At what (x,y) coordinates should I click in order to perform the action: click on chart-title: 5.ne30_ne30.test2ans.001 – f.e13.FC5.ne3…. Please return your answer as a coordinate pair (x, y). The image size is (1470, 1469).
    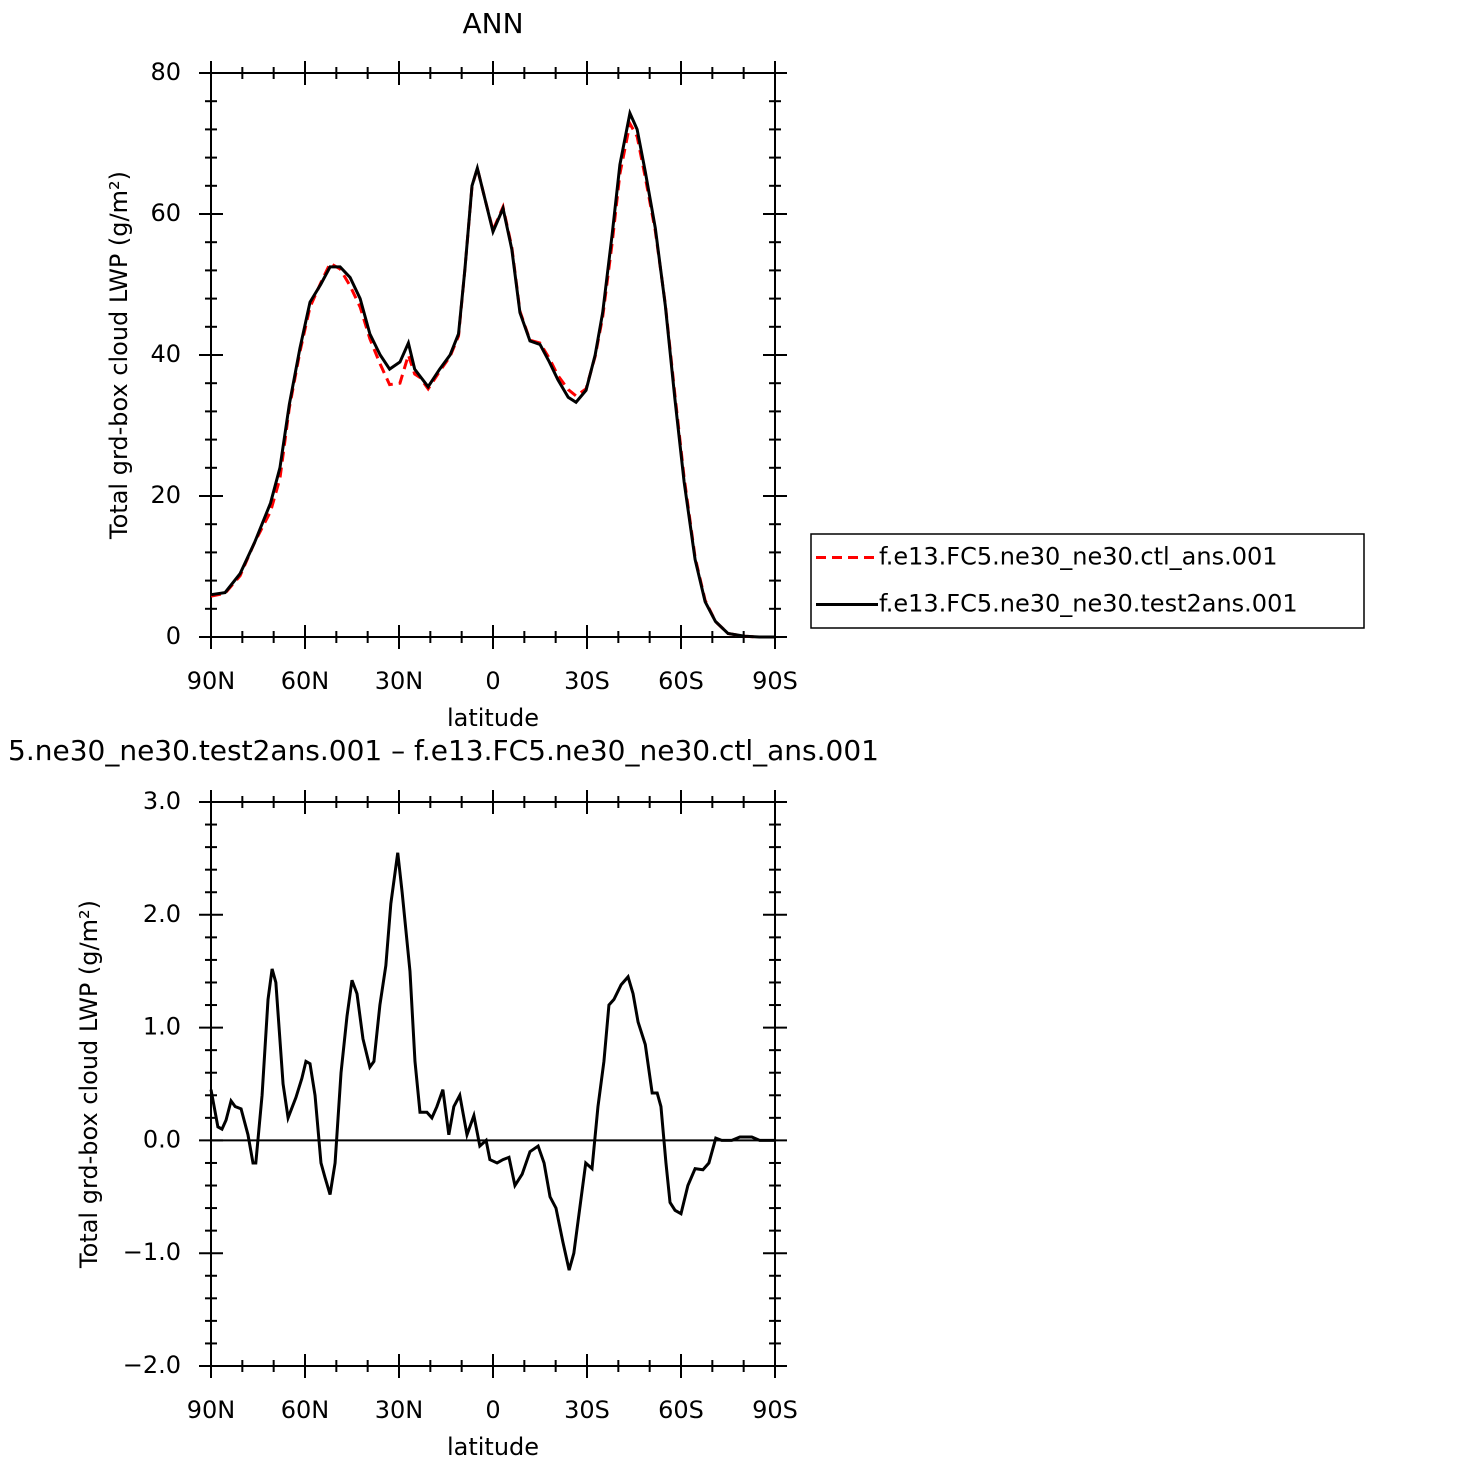
    Looking at the image, I should click on (443, 750).